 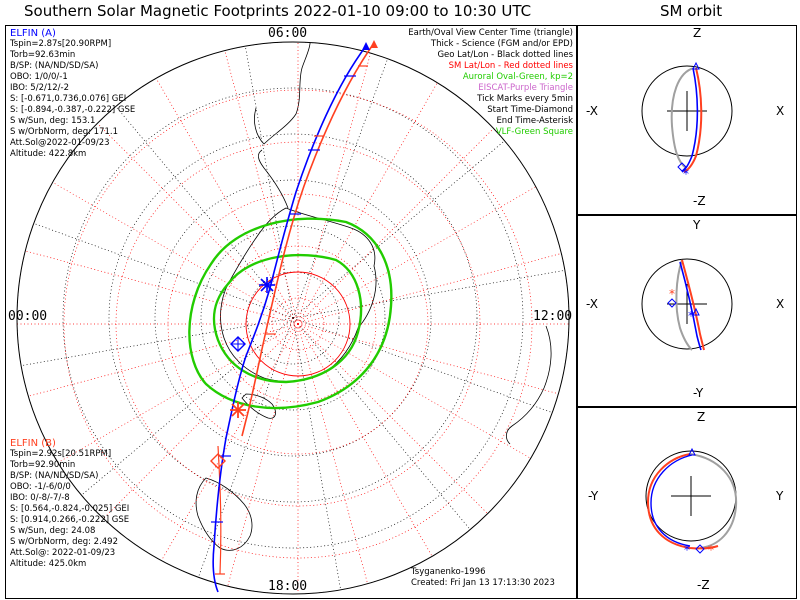 I want to click on elfin-a-line: IBO: 5/2/12/-2, so click(x=39, y=88).